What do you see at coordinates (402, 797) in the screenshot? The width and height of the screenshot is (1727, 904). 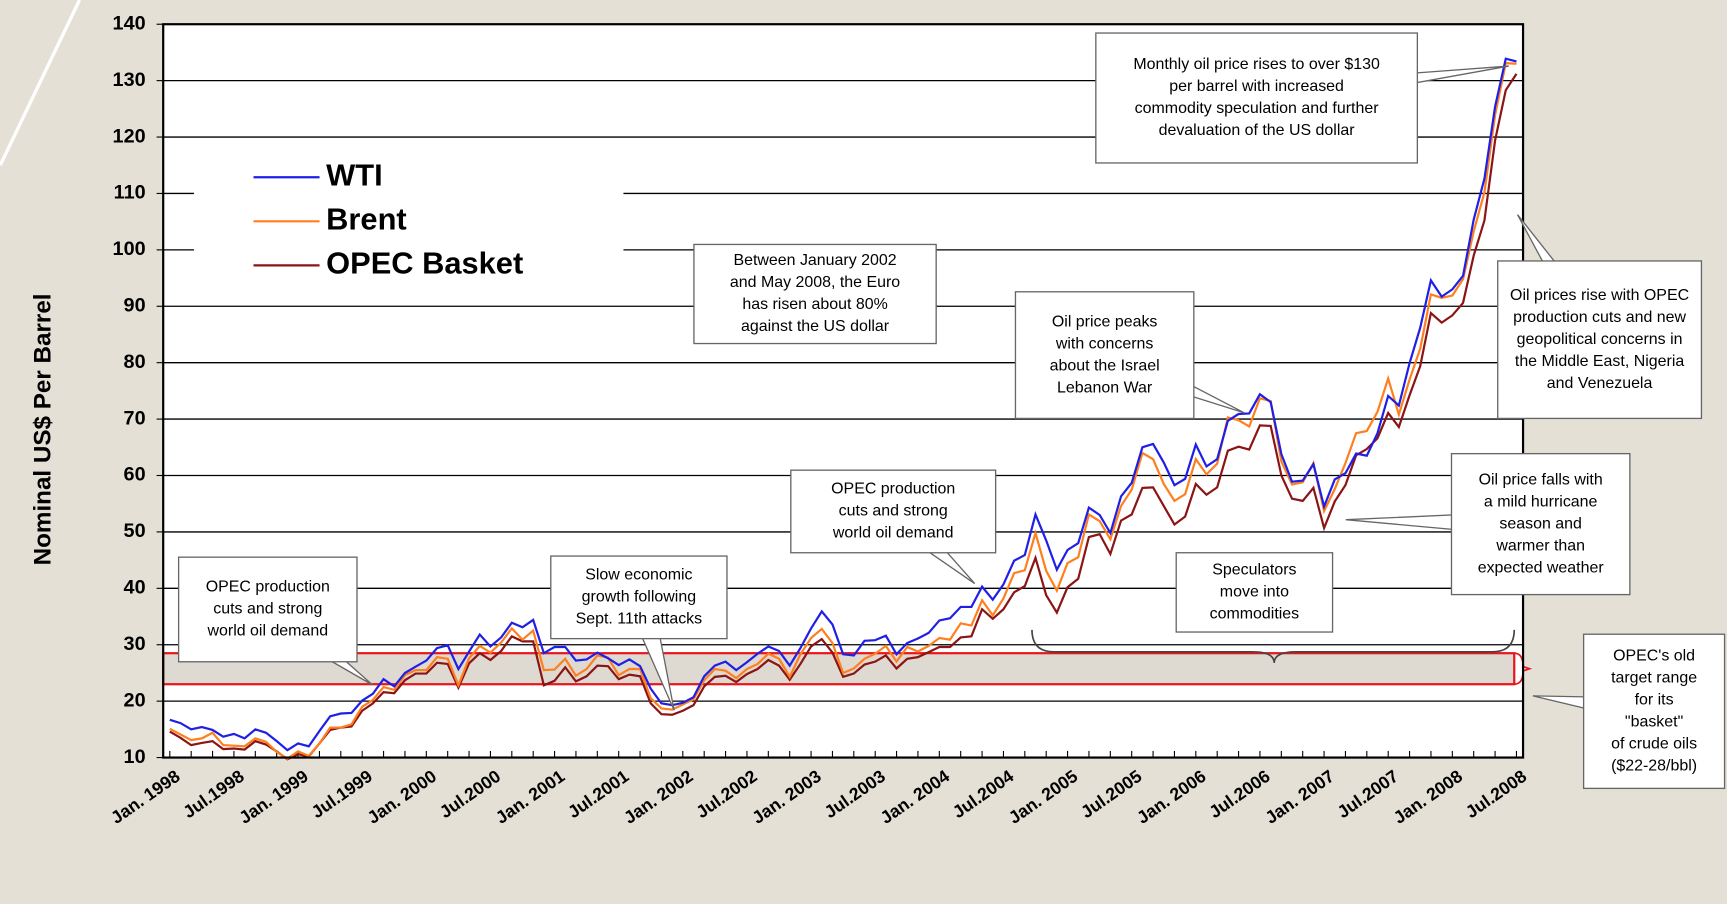 I see `x-tick-label: Jan. 2000` at bounding box center [402, 797].